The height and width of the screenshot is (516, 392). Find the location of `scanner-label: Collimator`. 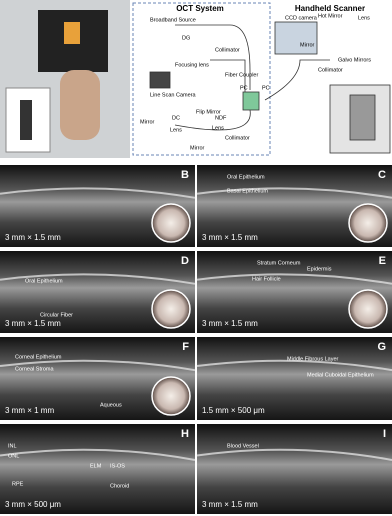

scanner-label: Collimator is located at coordinates (330, 70).